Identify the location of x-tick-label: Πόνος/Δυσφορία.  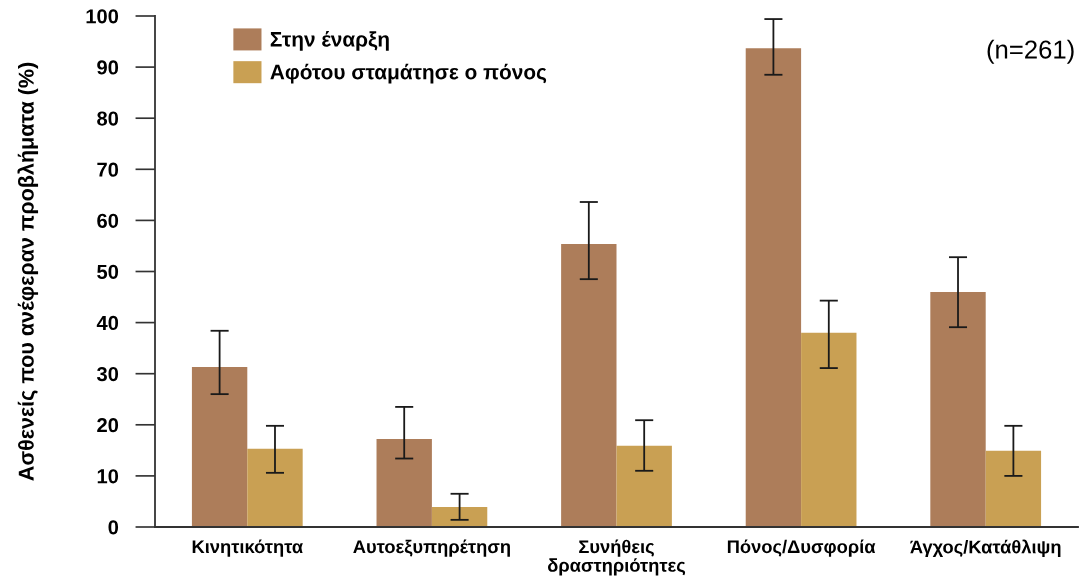
(801, 548).